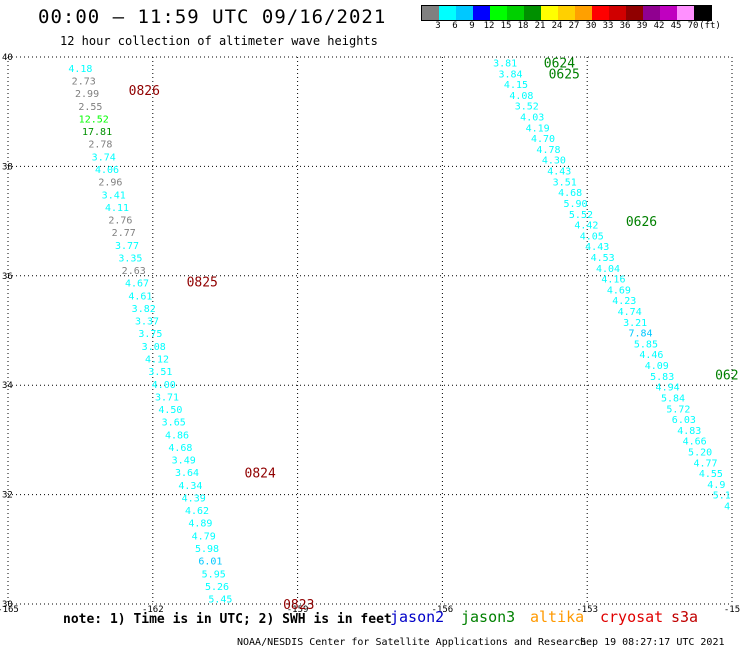 This screenshot has height=650, width=740. Describe the element at coordinates (685, 617) in the screenshot. I see `legend-item-s3a: s3a` at that location.